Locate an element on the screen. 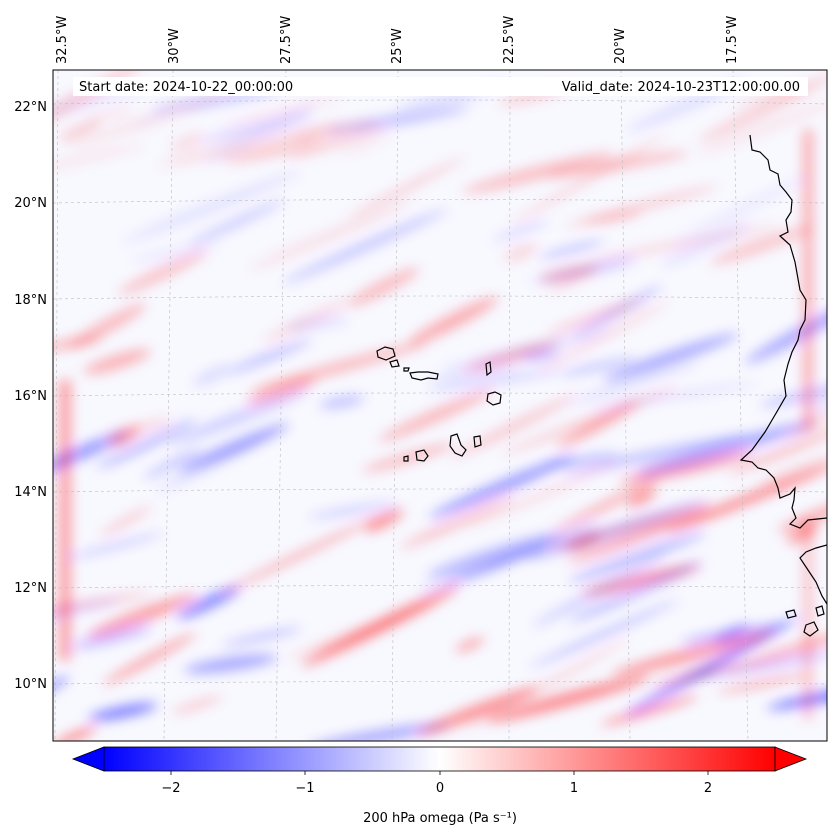 The image size is (837, 839). latitude-labels: 22°N 20°N 18°N 16°N 14°N 12°N 10°N is located at coordinates (30, 396).